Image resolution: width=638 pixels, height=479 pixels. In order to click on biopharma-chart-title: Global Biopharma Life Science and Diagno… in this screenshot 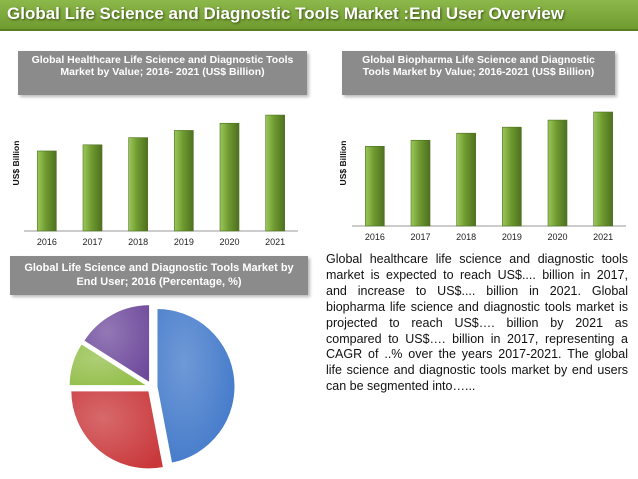, I will do `click(478, 73)`.